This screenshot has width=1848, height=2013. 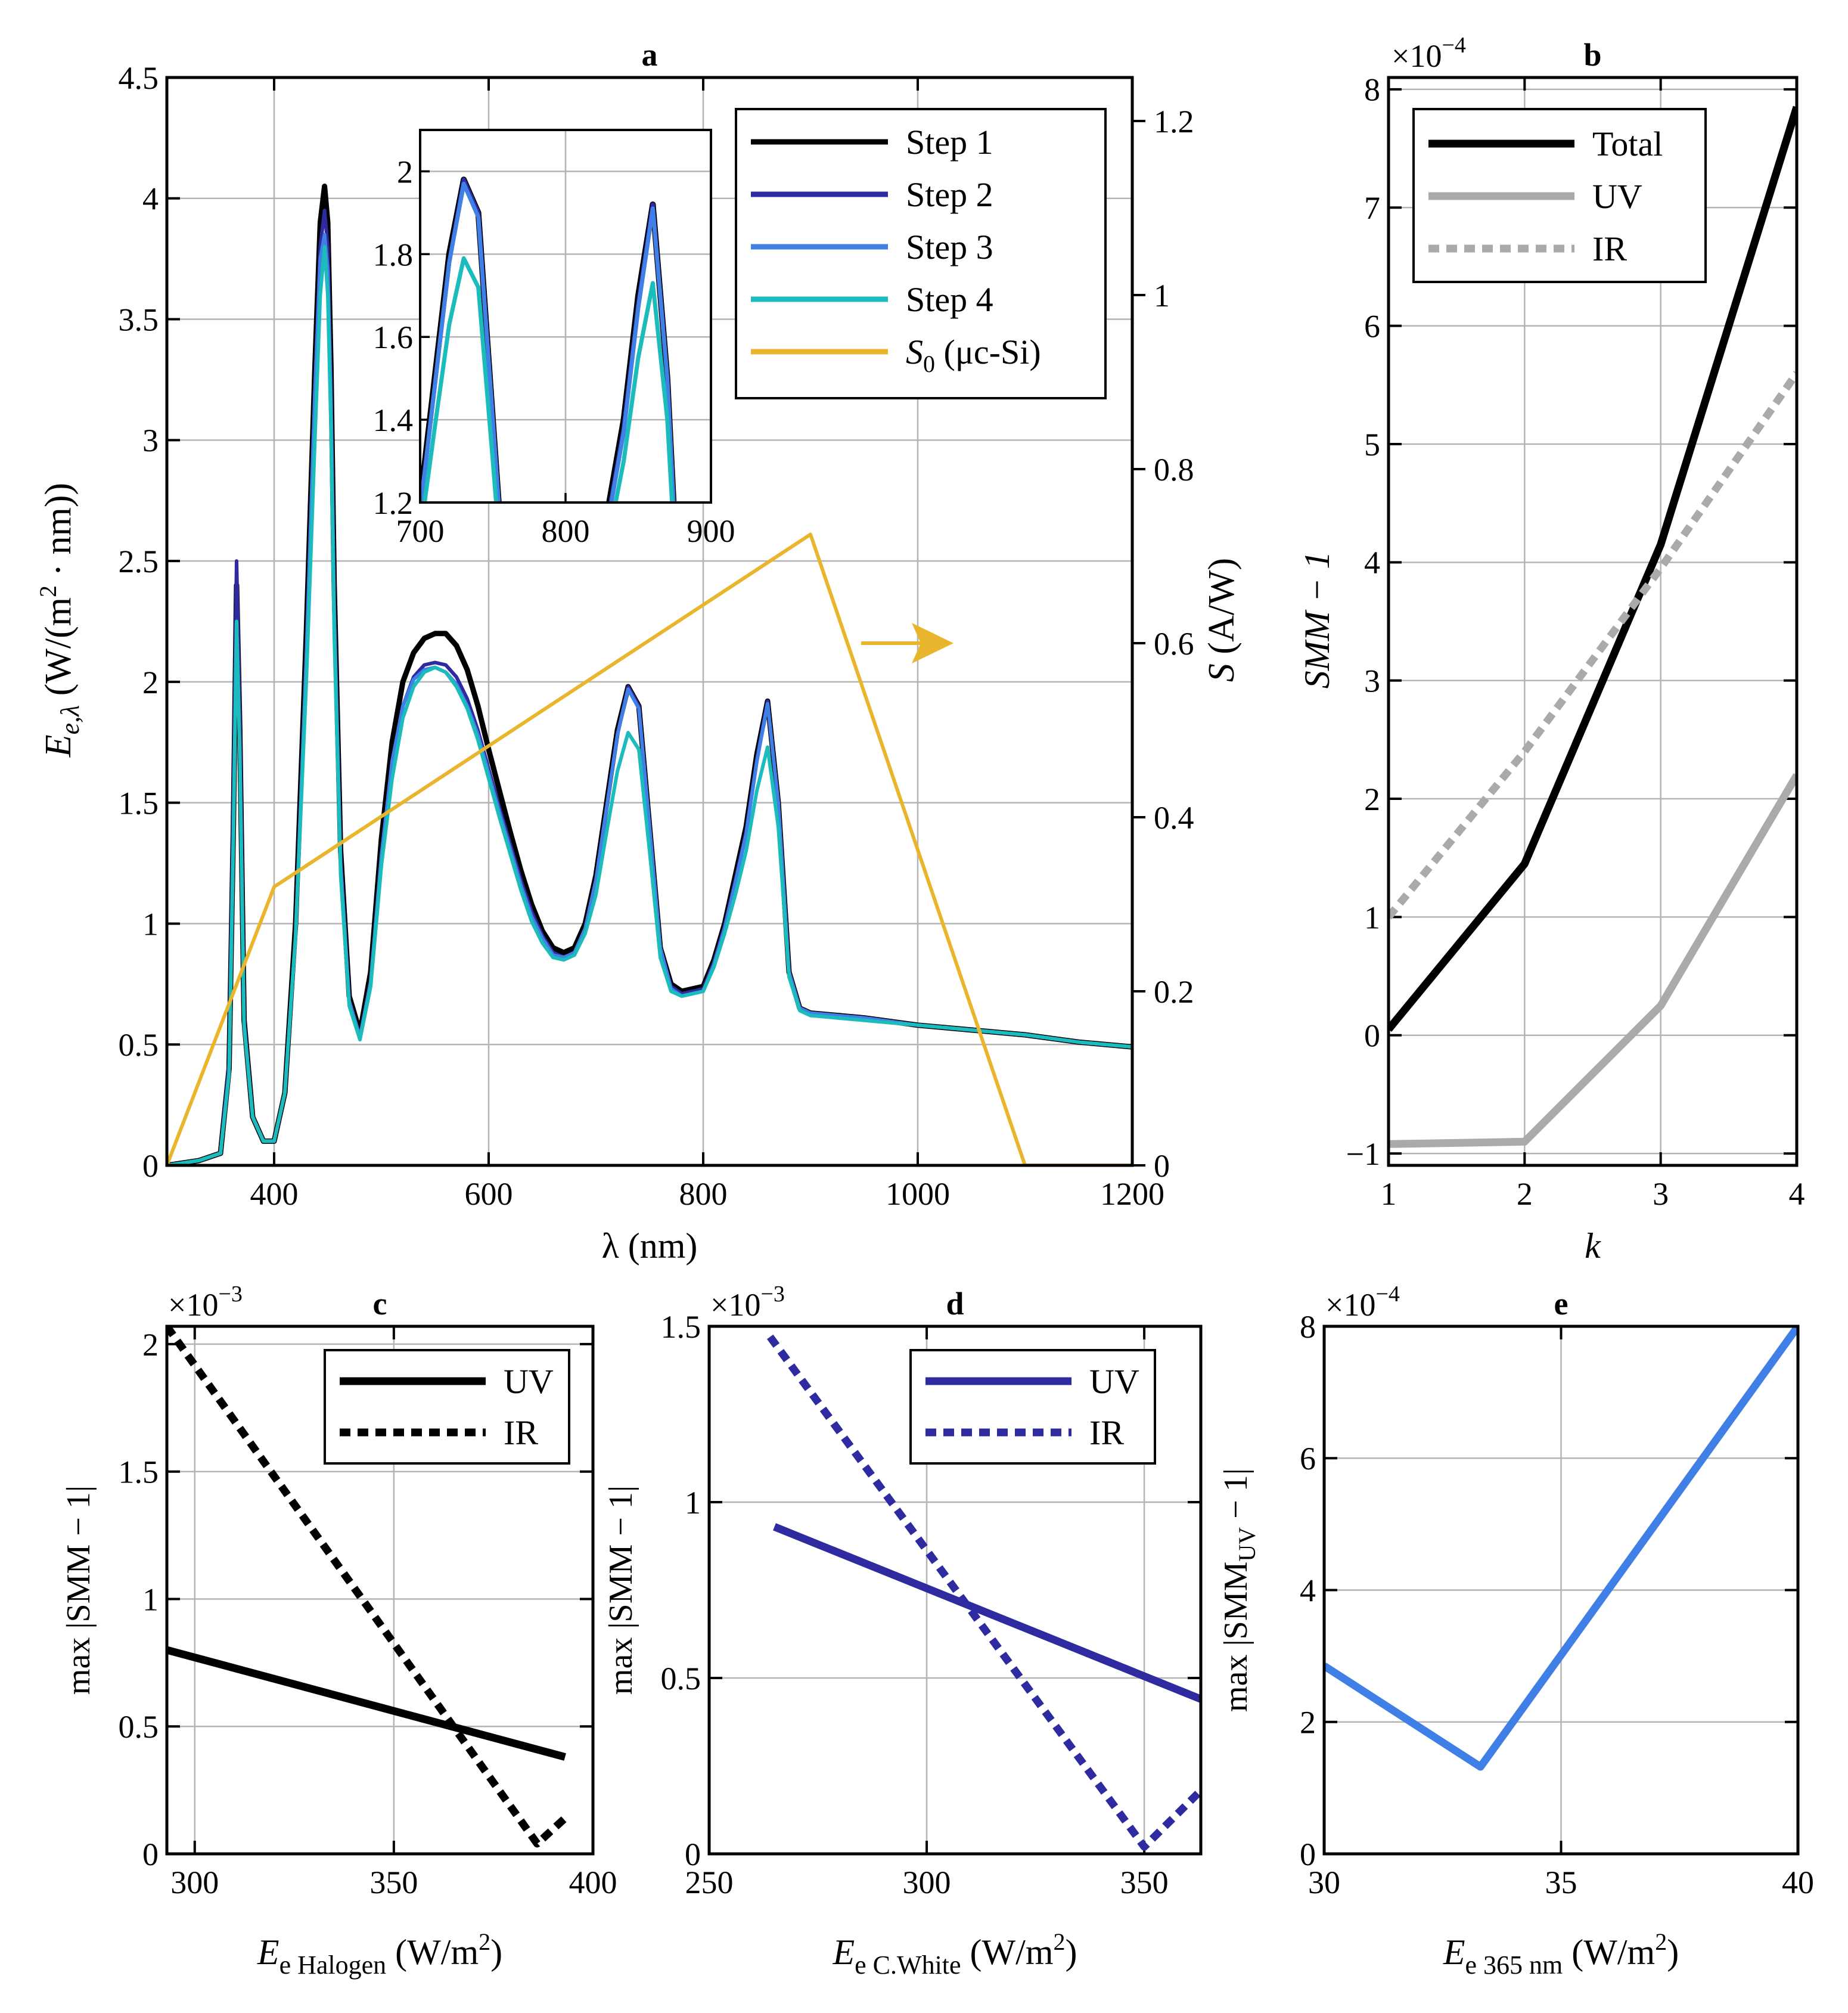 What do you see at coordinates (274, 1194) in the screenshot?
I see `x-tick-label: 400` at bounding box center [274, 1194].